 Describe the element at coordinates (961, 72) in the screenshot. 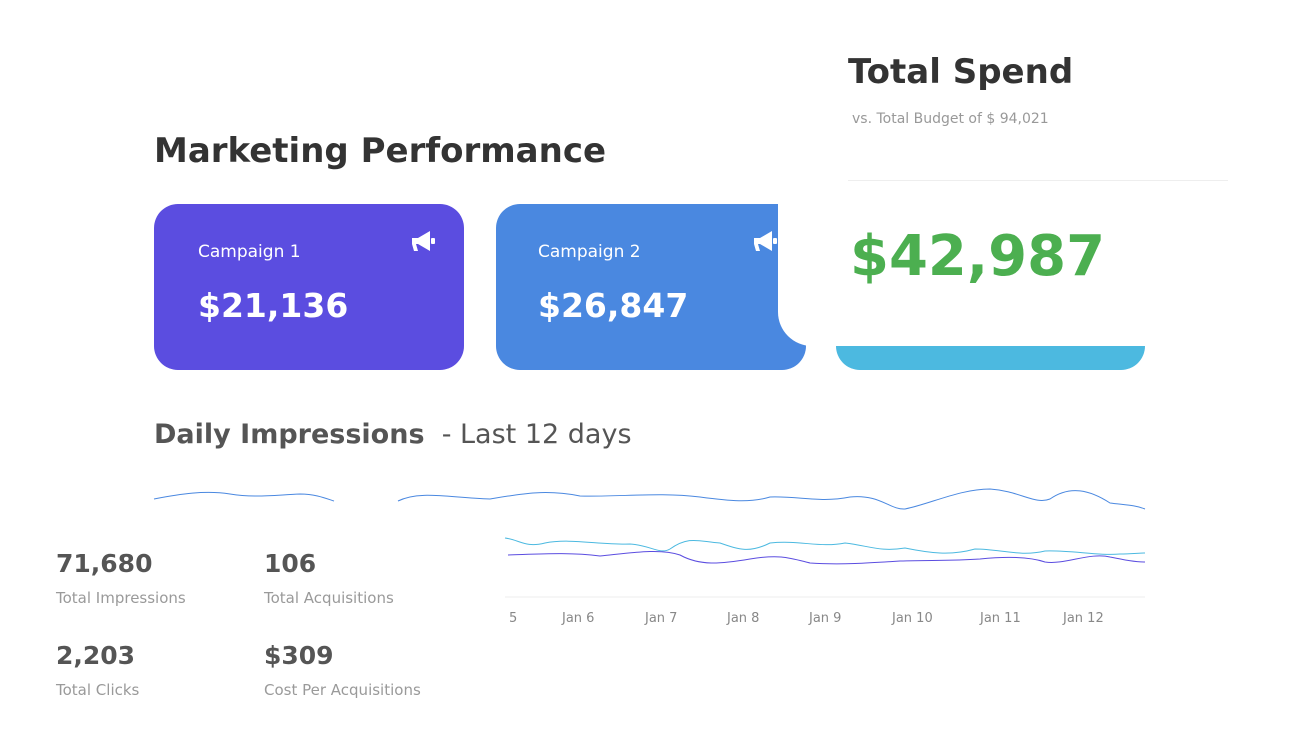

I see `card-title: Total Spend` at that location.